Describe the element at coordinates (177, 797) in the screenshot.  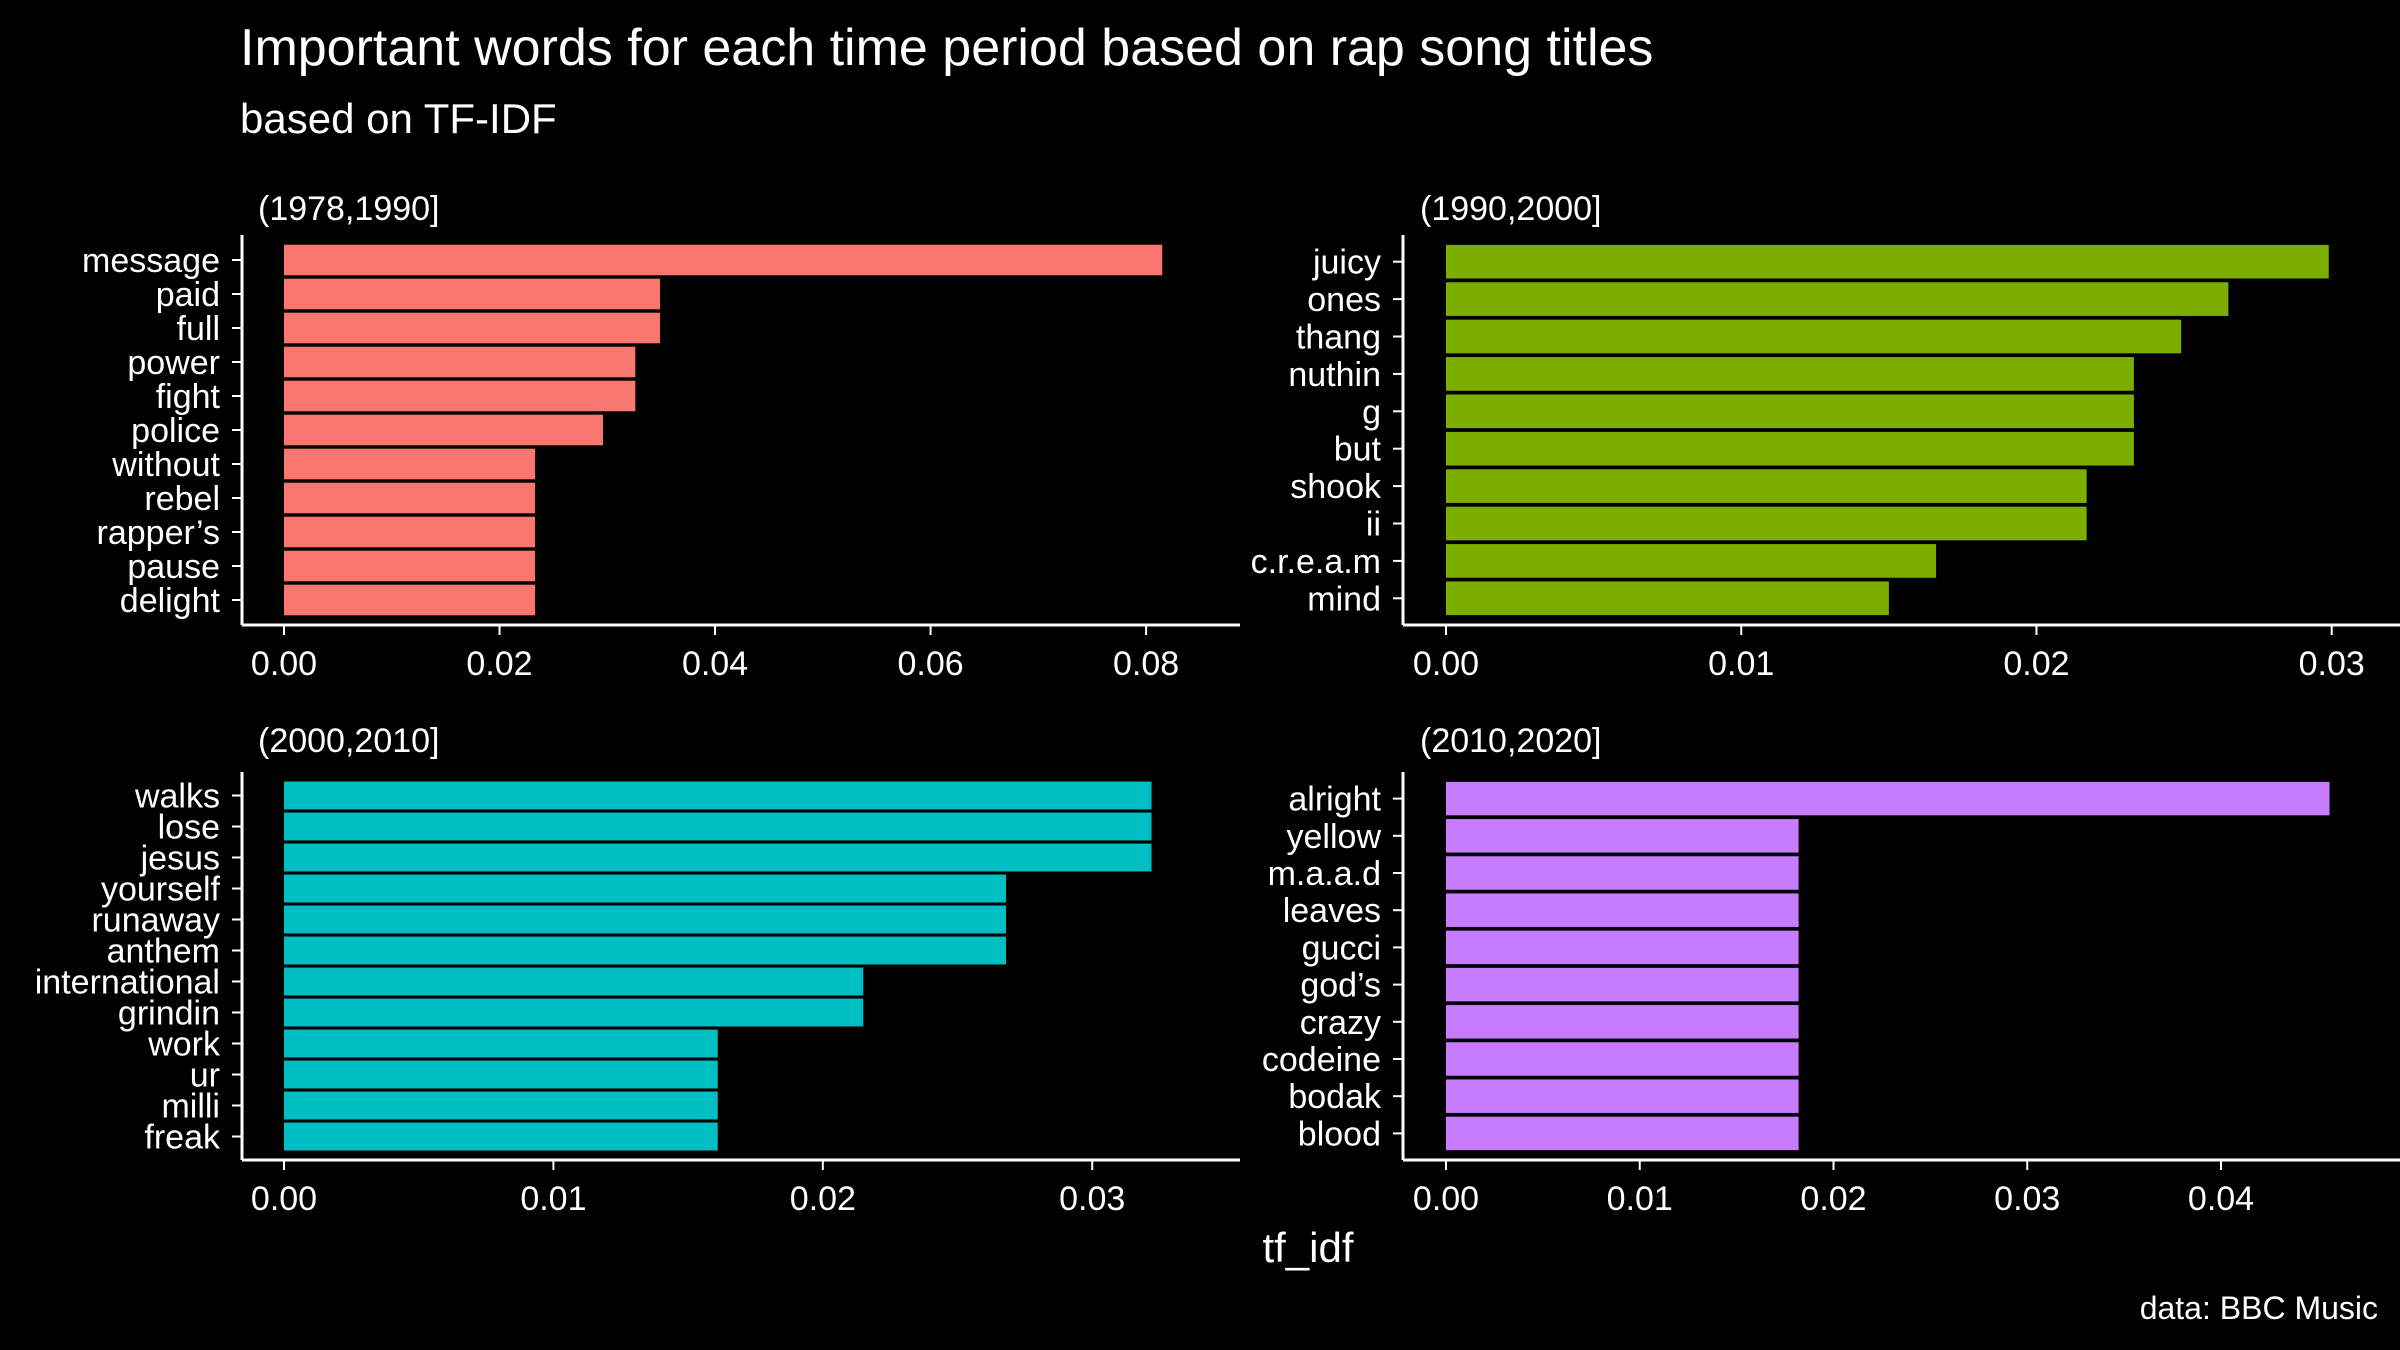
I see `category-label: walks` at that location.